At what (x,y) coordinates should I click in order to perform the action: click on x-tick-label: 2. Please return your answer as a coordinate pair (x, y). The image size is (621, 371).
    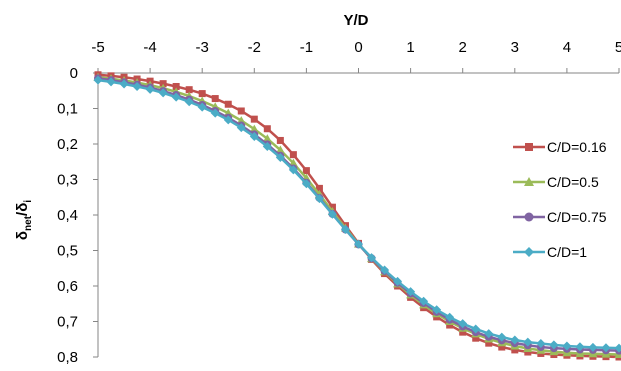
    Looking at the image, I should click on (463, 47).